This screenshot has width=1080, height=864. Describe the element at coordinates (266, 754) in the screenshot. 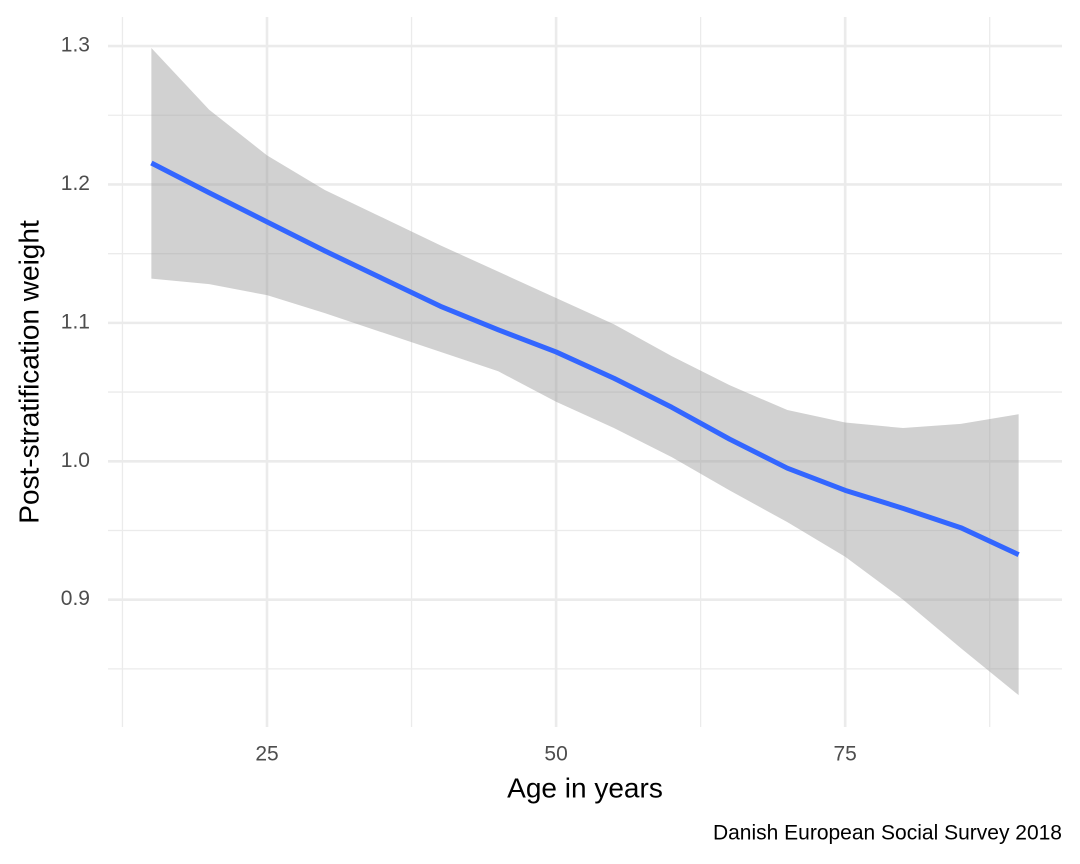

I see `x-tick-label: 25` at that location.